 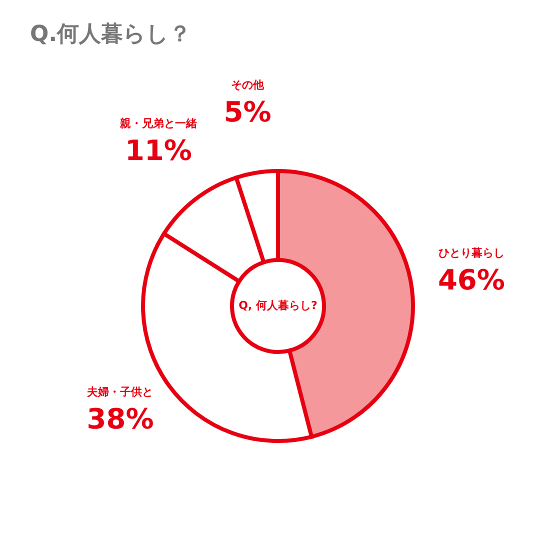 What do you see at coordinates (278, 305) in the screenshot?
I see `text: Q, 何人暮らし?` at bounding box center [278, 305].